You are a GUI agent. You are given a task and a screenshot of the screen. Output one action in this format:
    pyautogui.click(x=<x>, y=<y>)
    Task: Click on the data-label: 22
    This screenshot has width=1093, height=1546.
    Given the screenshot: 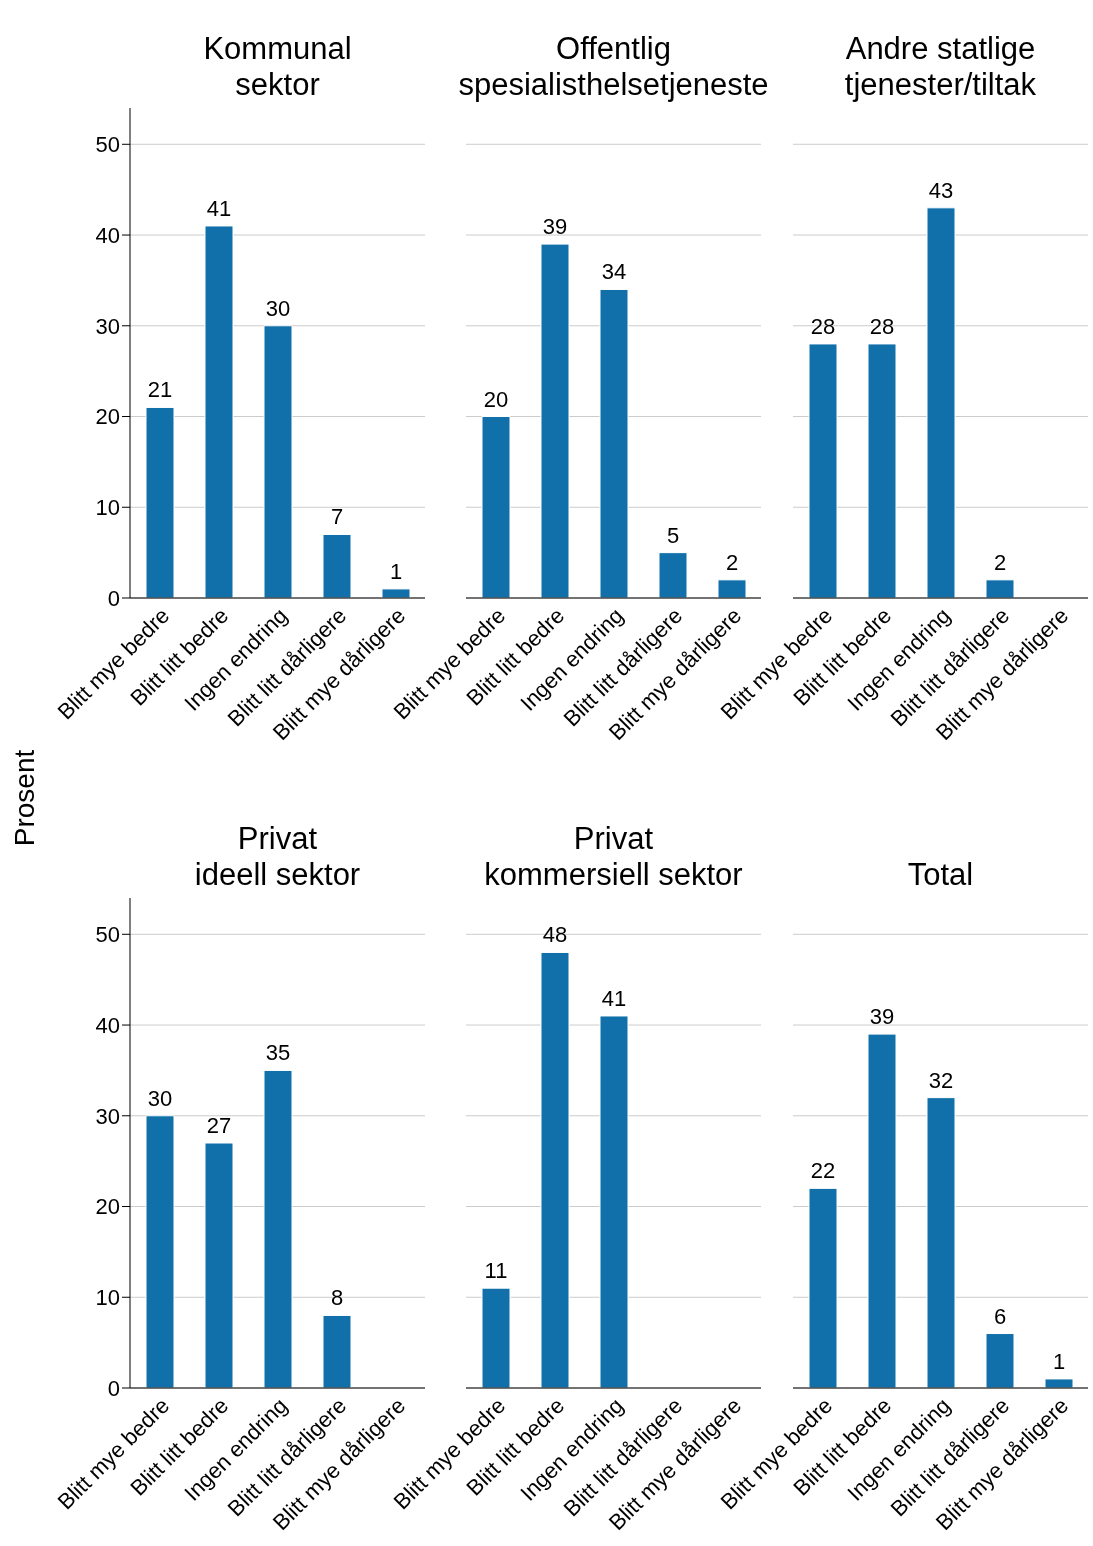 What is the action you would take?
    pyautogui.click(x=823, y=1171)
    